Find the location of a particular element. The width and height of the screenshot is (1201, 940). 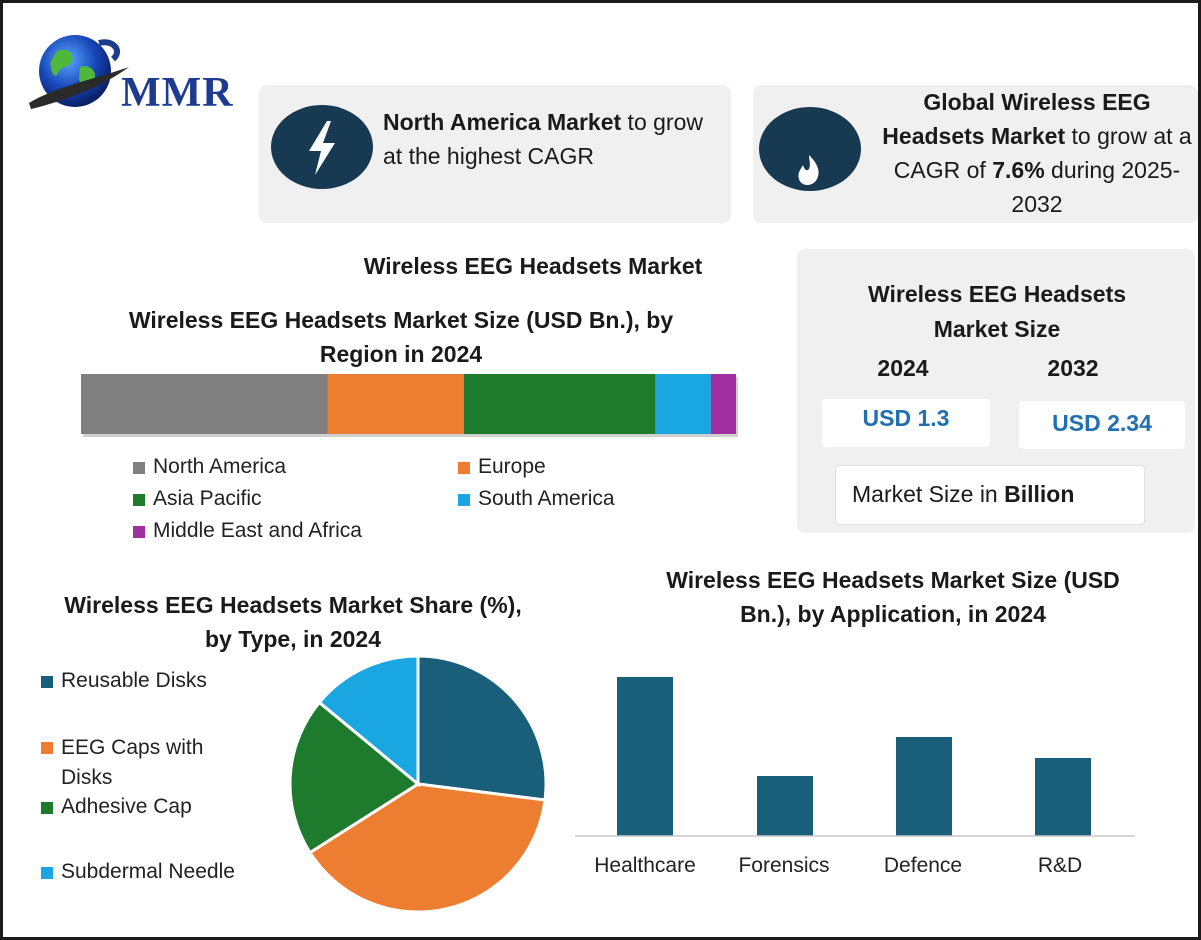

bar-healthcare is located at coordinates (645, 756).